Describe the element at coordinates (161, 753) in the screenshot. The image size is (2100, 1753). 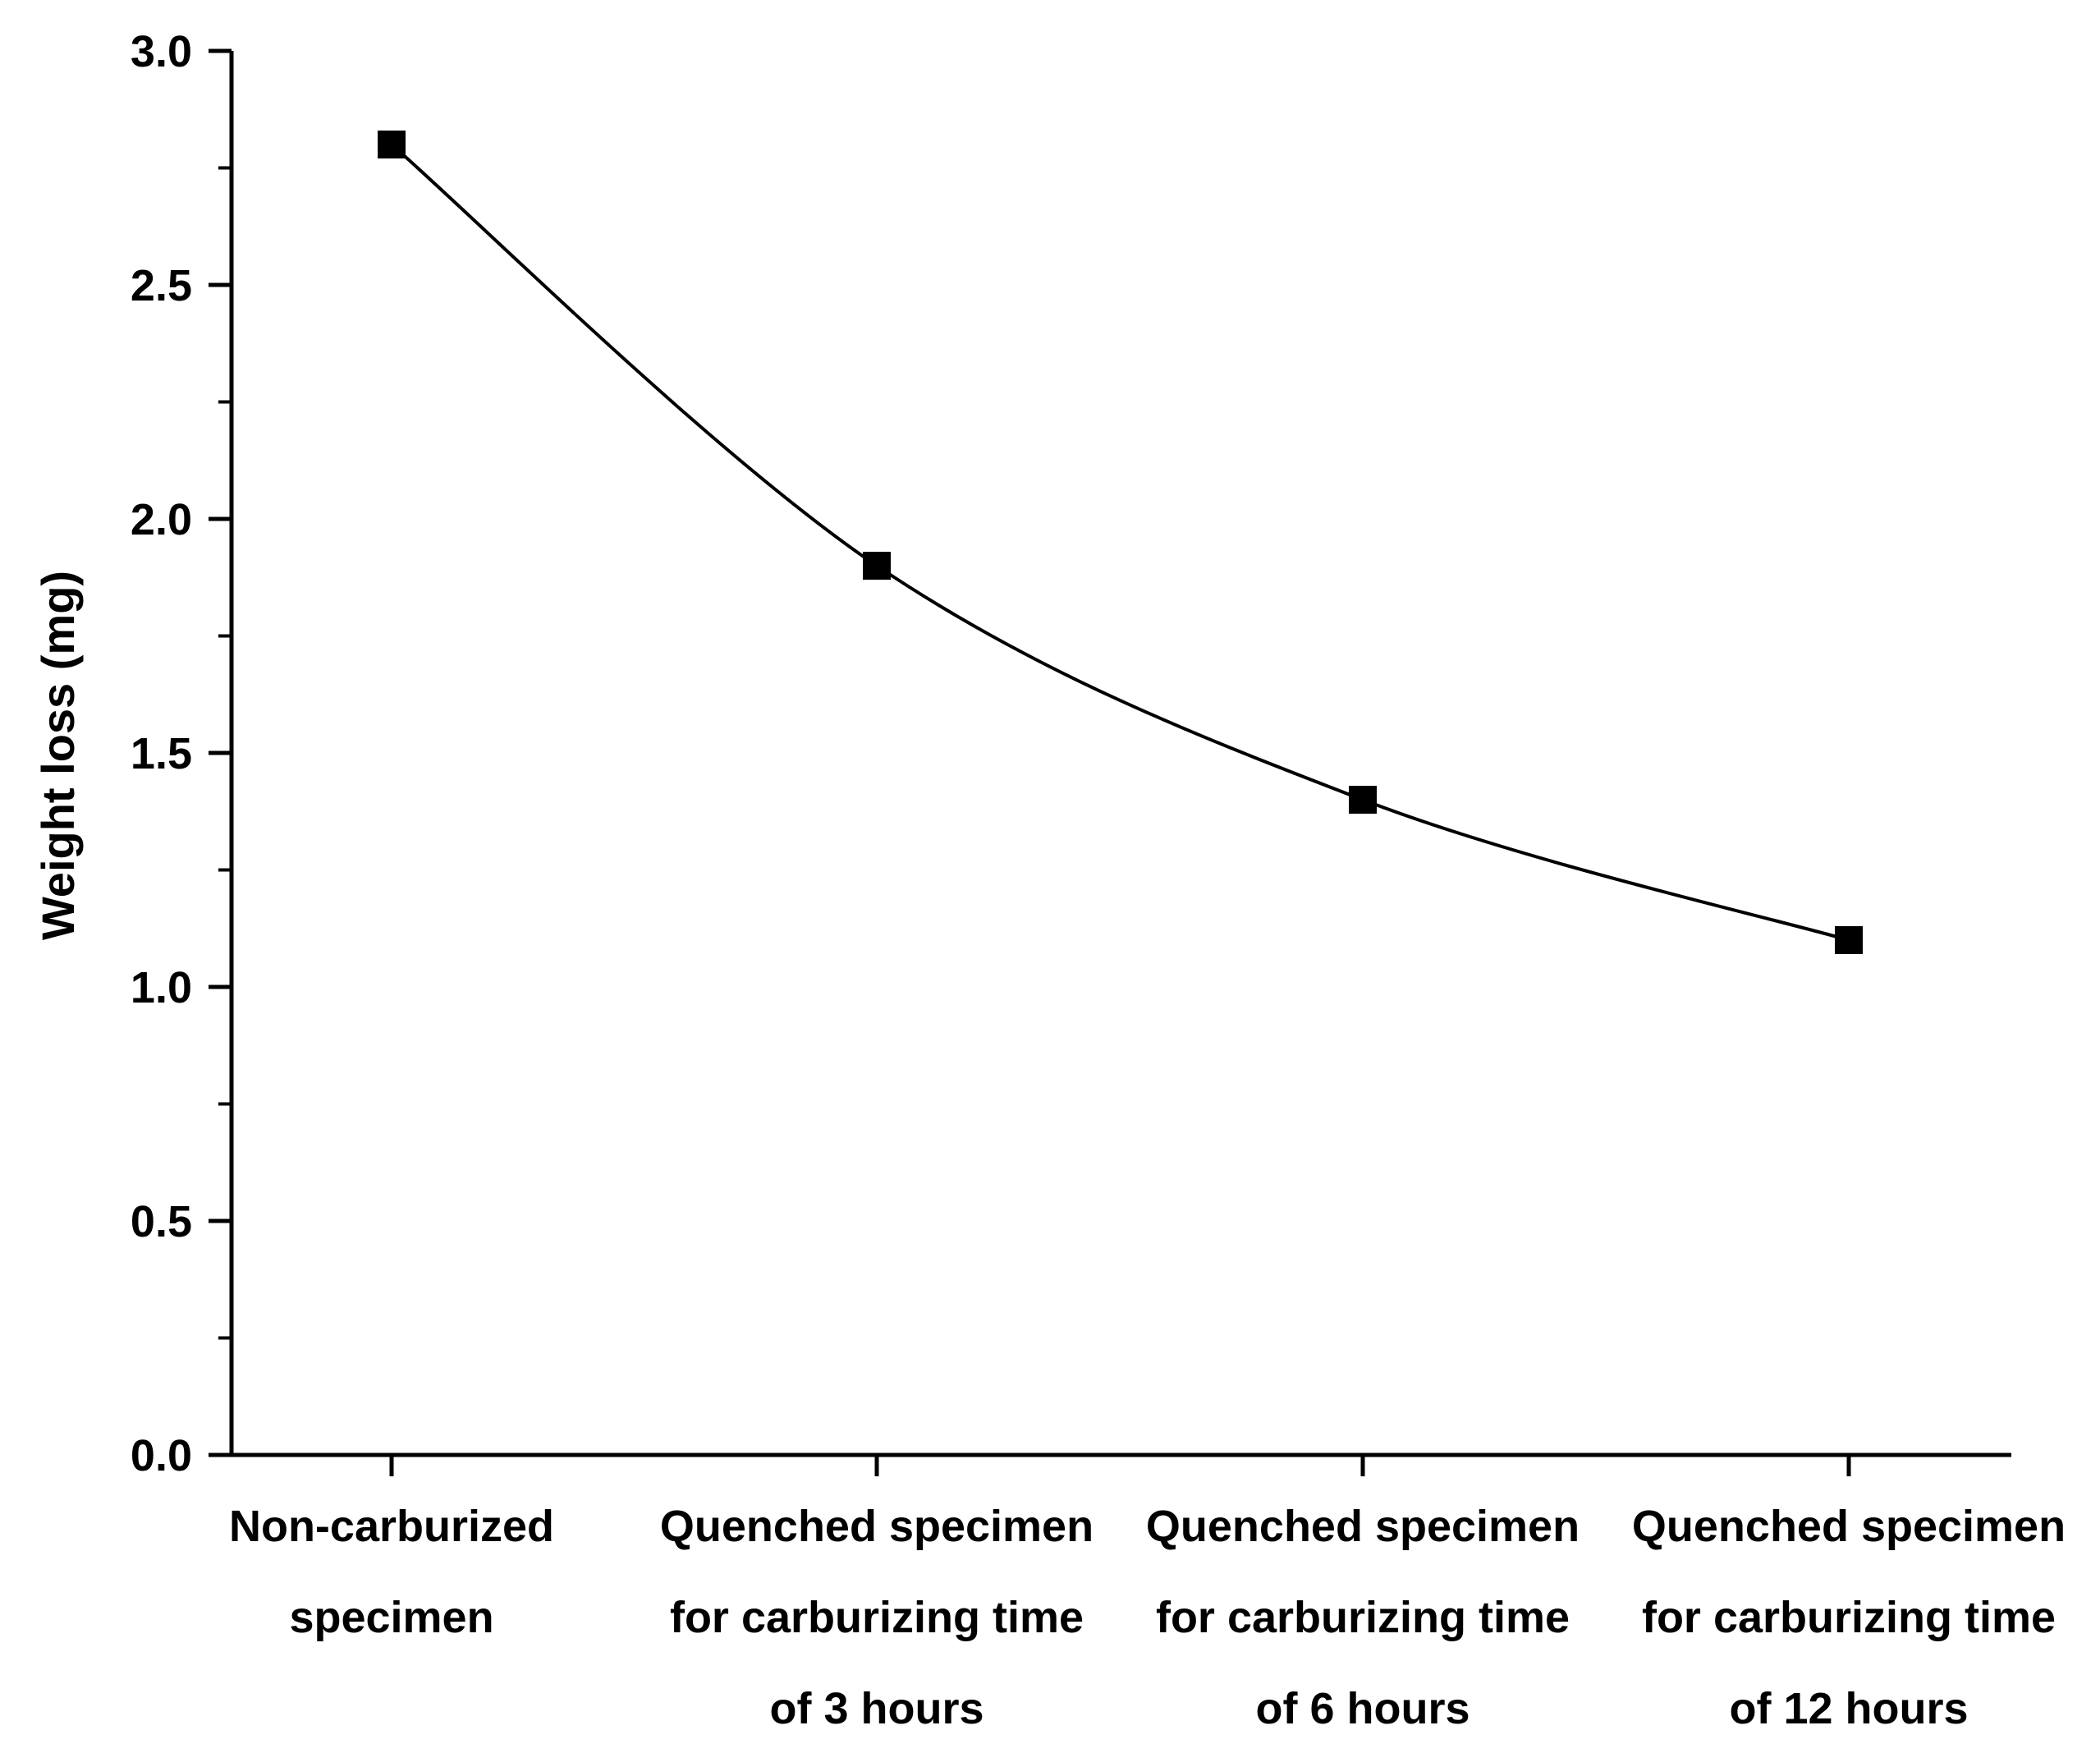
I see `y-tick-label: 1.5` at that location.